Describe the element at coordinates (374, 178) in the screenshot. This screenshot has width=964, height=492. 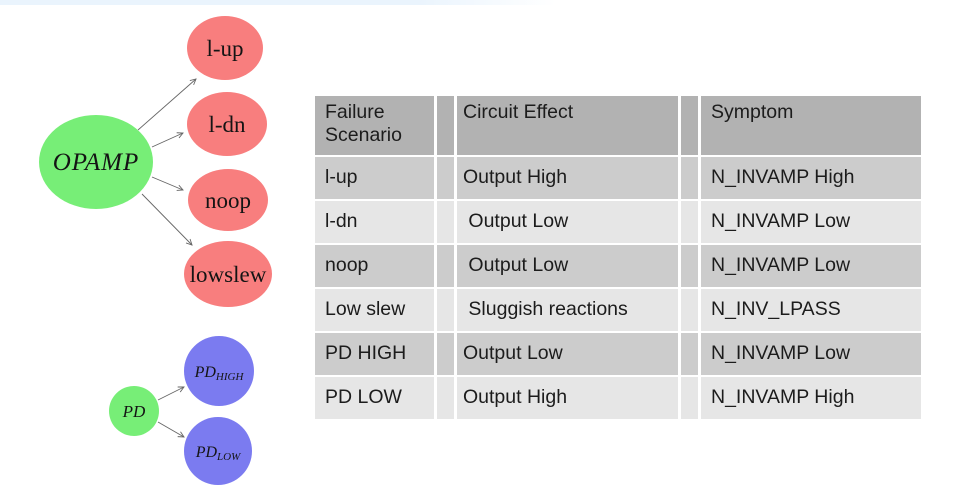
I see `cell-failure: l-up` at that location.